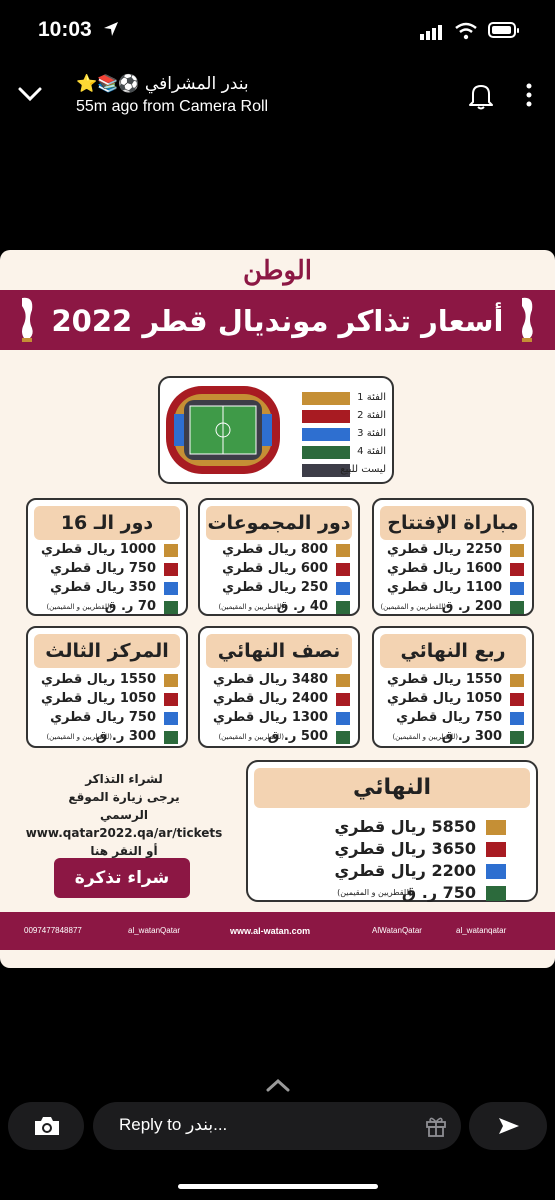 The image size is (555, 1200). What do you see at coordinates (481, 930) in the screenshot?
I see `instagram-handle: al_watanqatar` at bounding box center [481, 930].